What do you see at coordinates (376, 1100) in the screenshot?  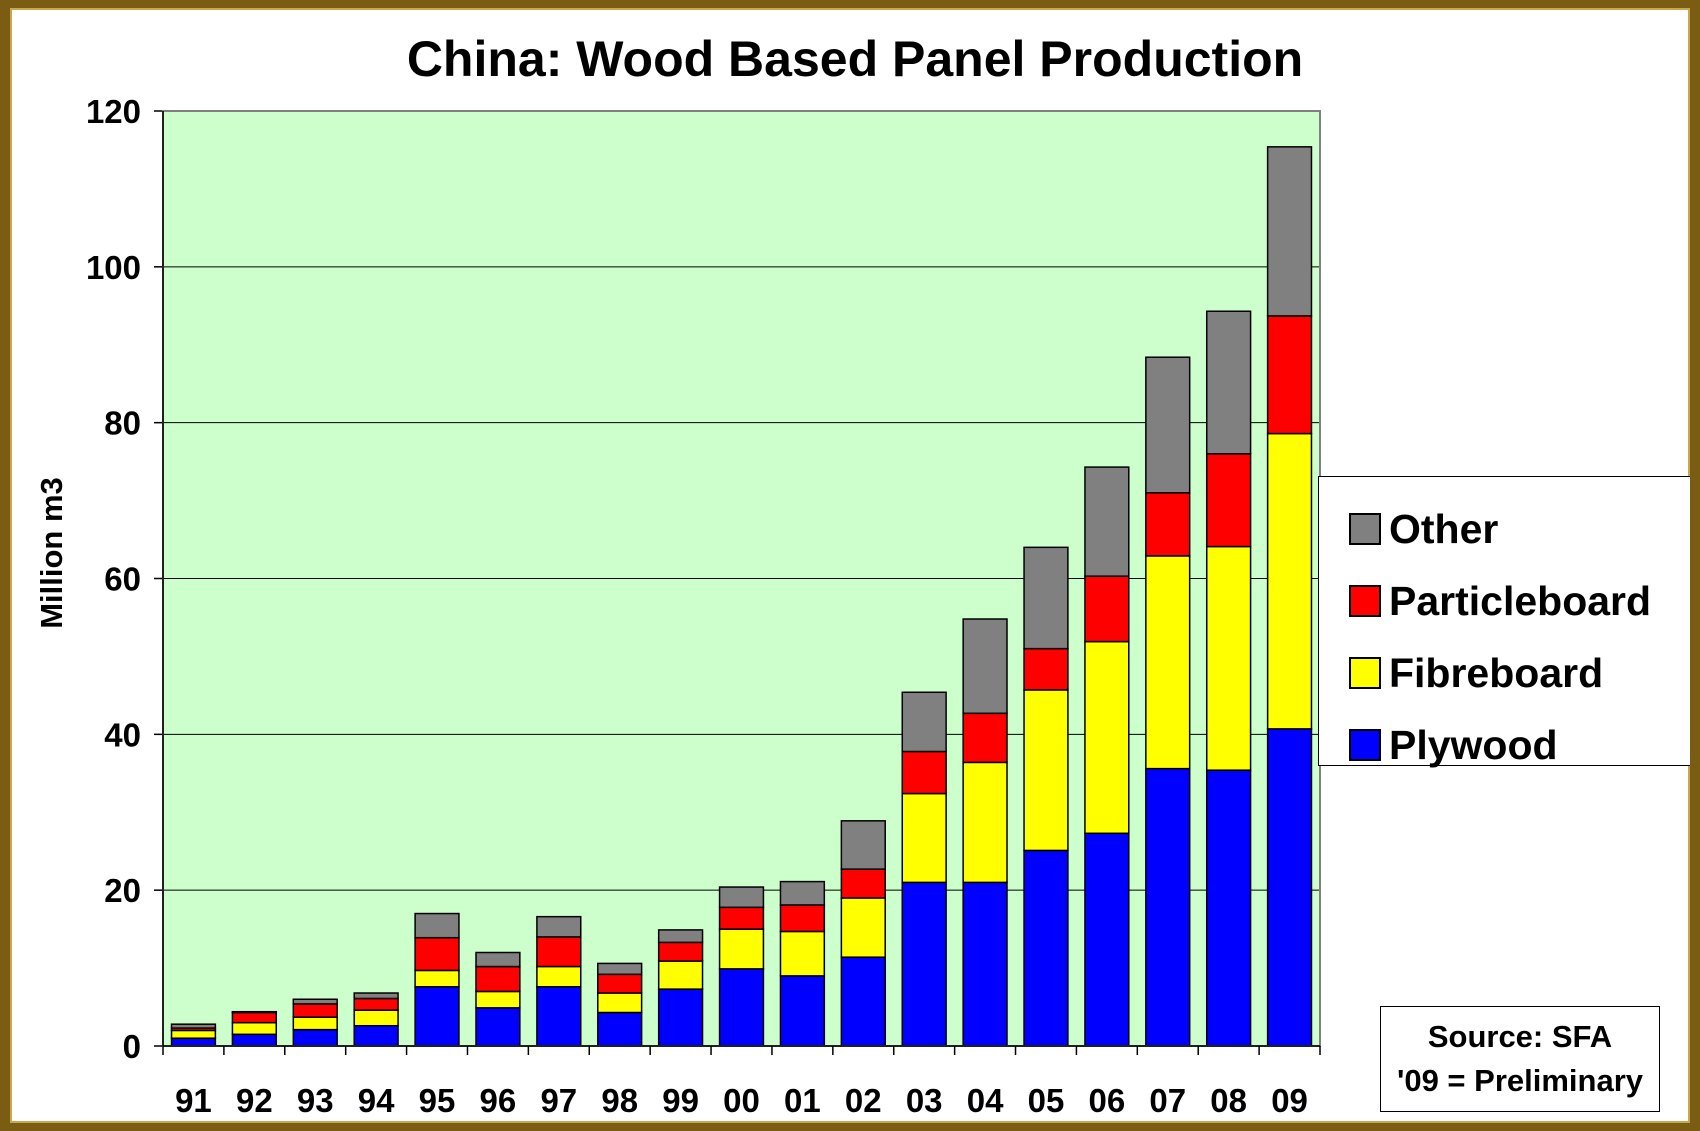 I see `x-tick-label: 94` at bounding box center [376, 1100].